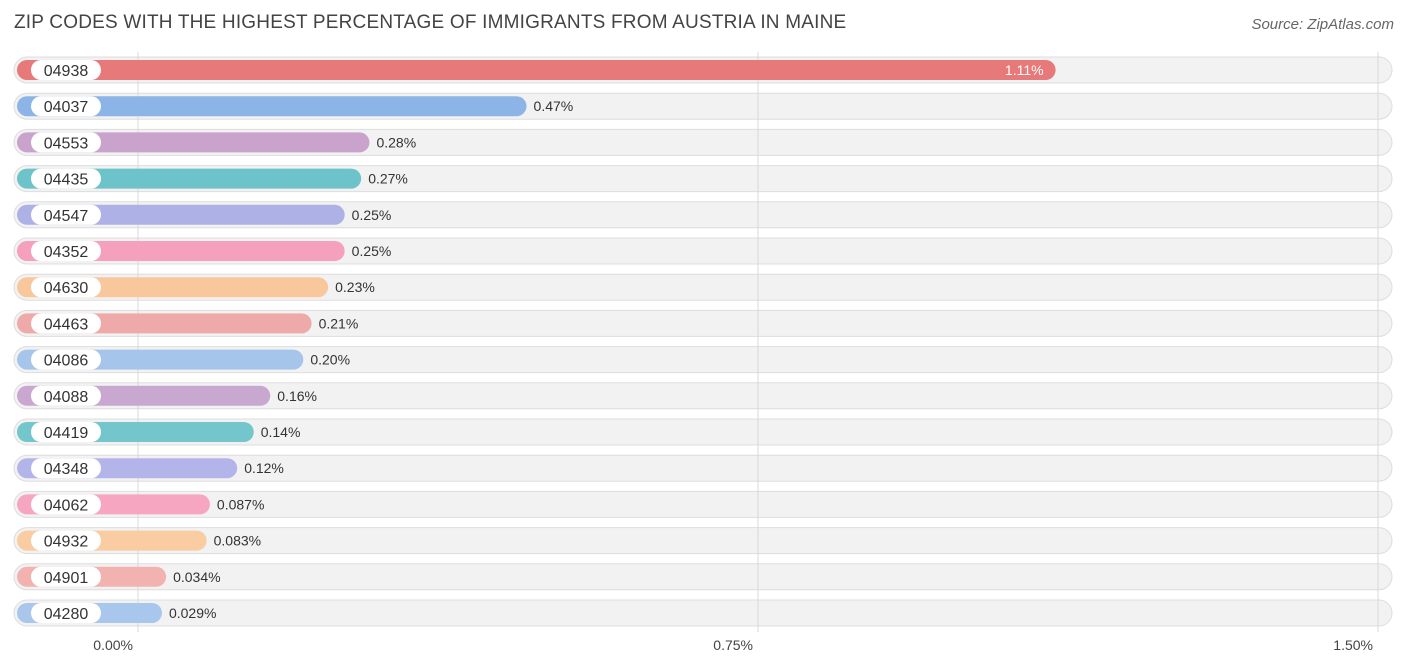 The height and width of the screenshot is (667, 1406). I want to click on category-label: 04938, so click(66, 71).